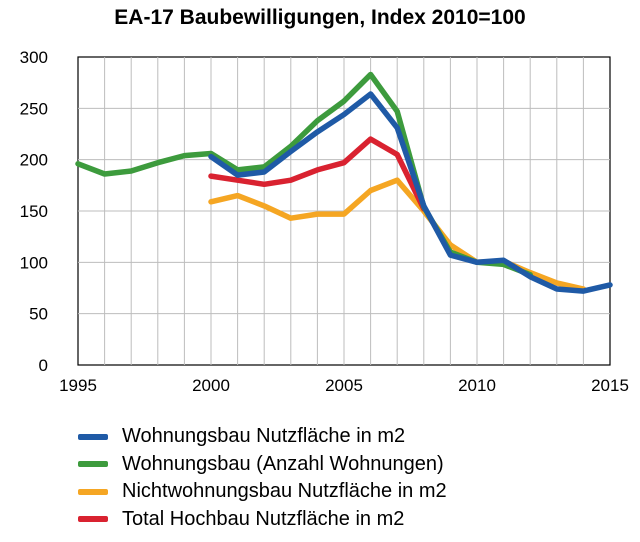  Describe the element at coordinates (43, 365) in the screenshot. I see `y-tick-label: 0` at that location.